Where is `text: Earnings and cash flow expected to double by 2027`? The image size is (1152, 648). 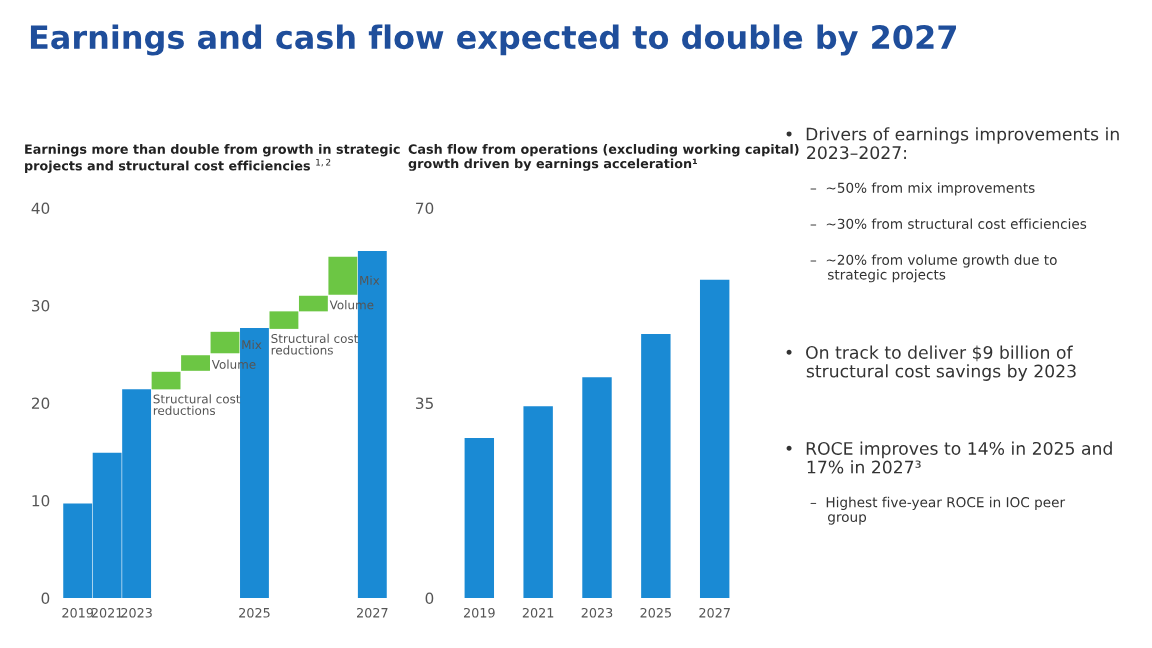
text: Earnings and cash flow expected to double by 2027 is located at coordinates (493, 40).